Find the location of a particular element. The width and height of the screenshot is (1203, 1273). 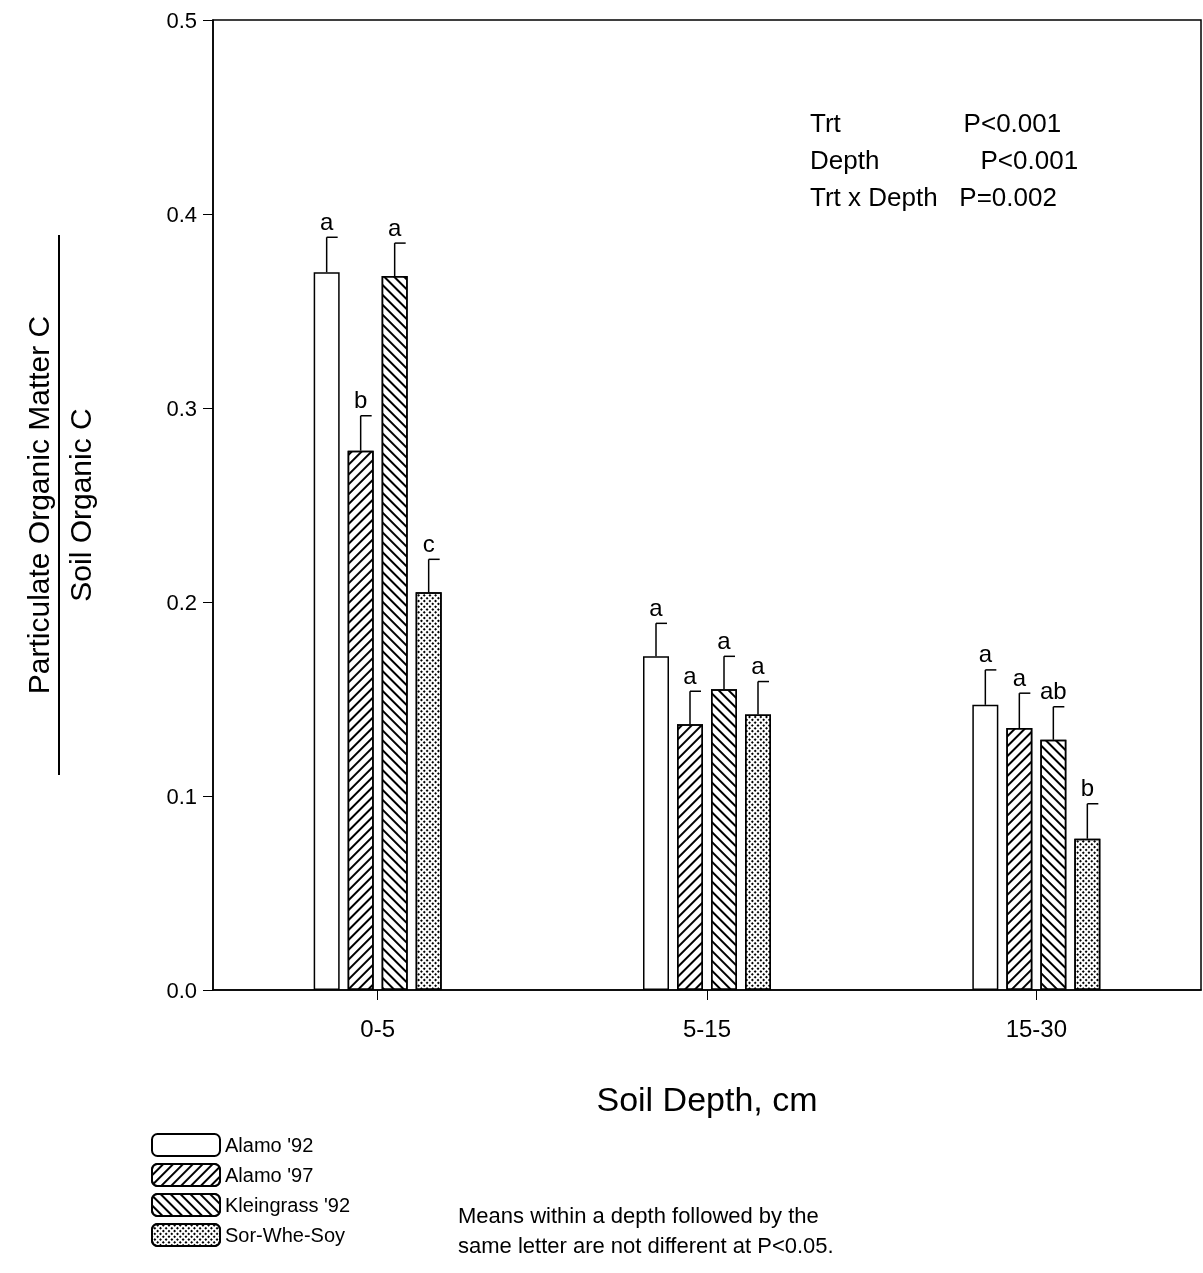

x-tick-label: 0-5 is located at coordinates (378, 1028).